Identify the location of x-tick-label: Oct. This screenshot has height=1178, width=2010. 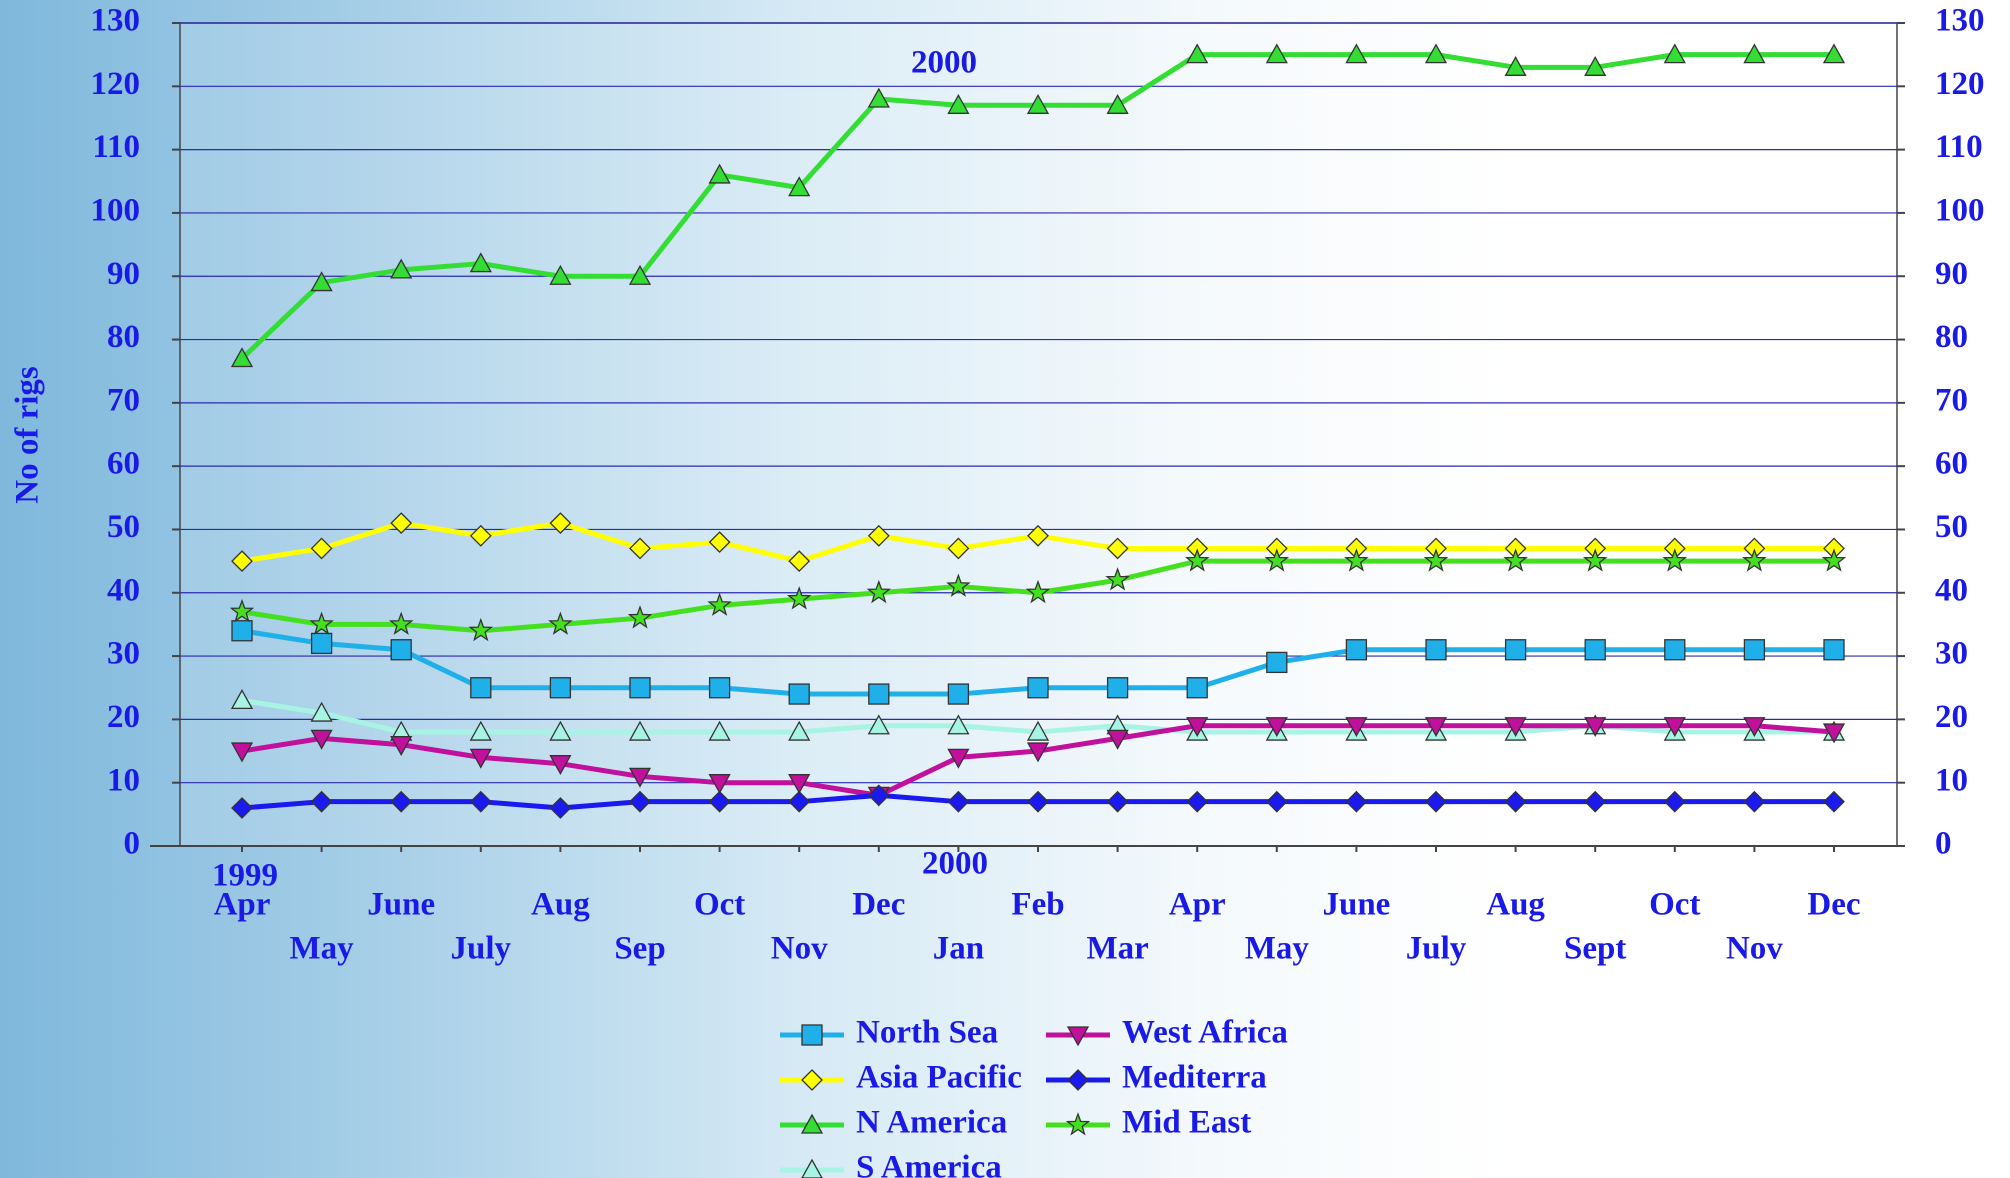
(1674, 905).